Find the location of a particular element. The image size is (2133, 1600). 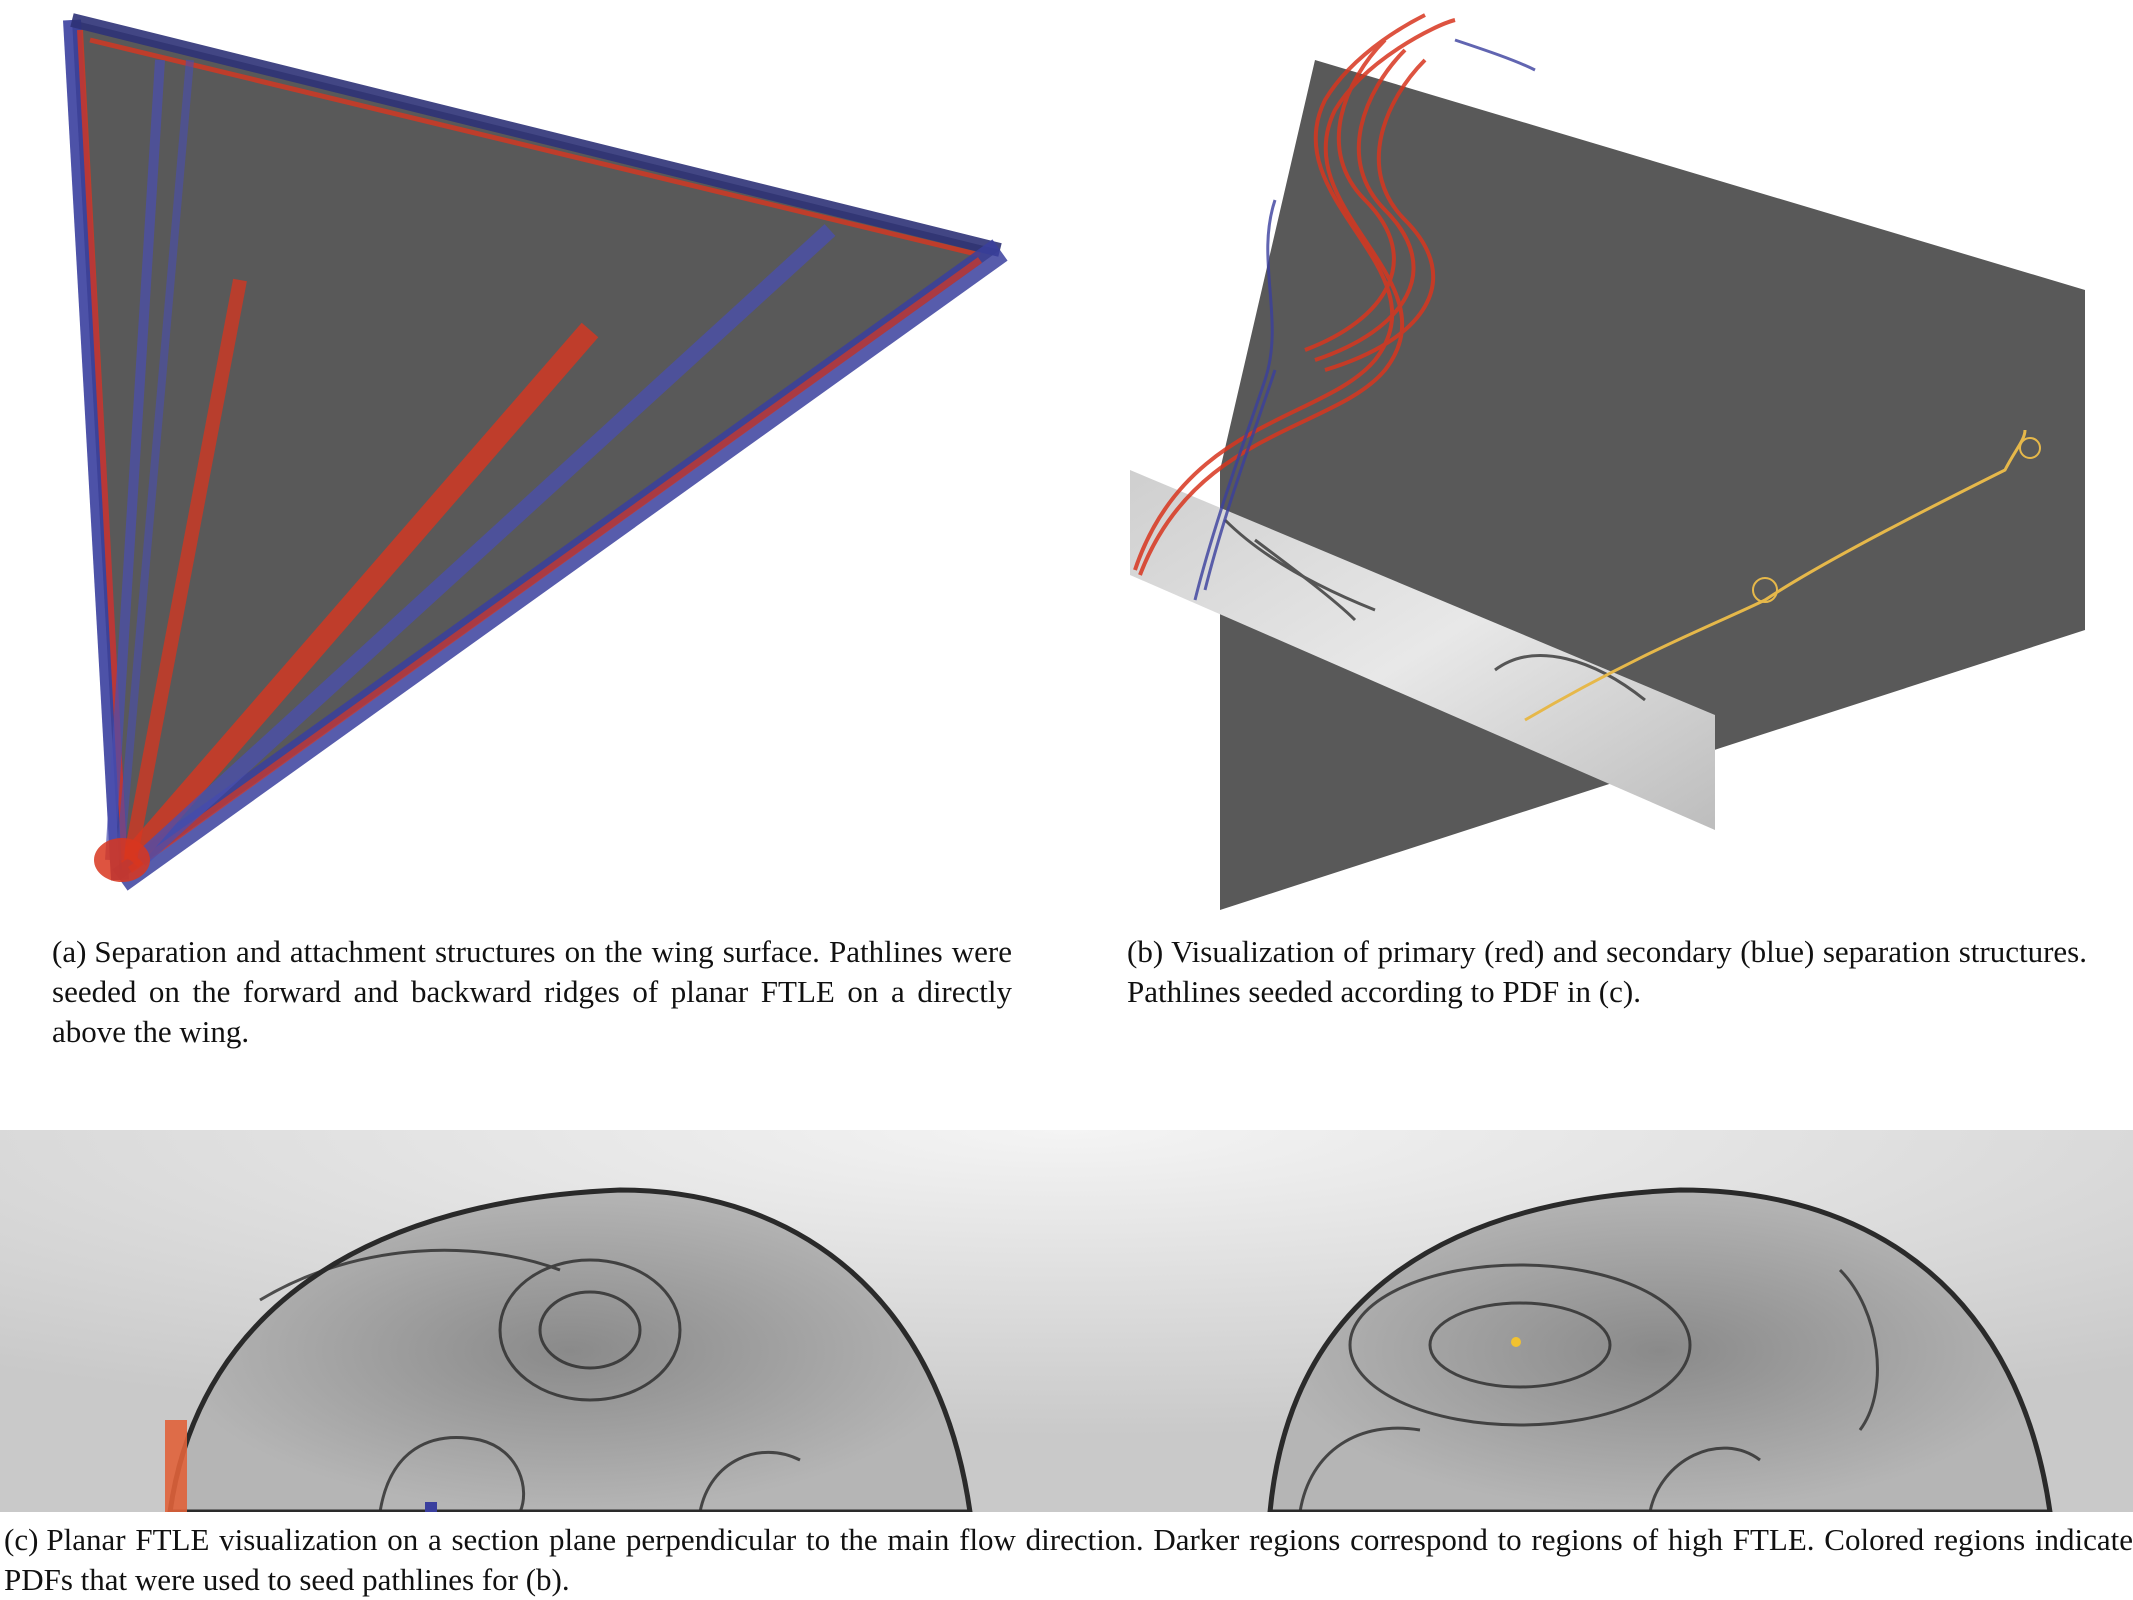

pdf-region-yellow is located at coordinates (1516, 1342).